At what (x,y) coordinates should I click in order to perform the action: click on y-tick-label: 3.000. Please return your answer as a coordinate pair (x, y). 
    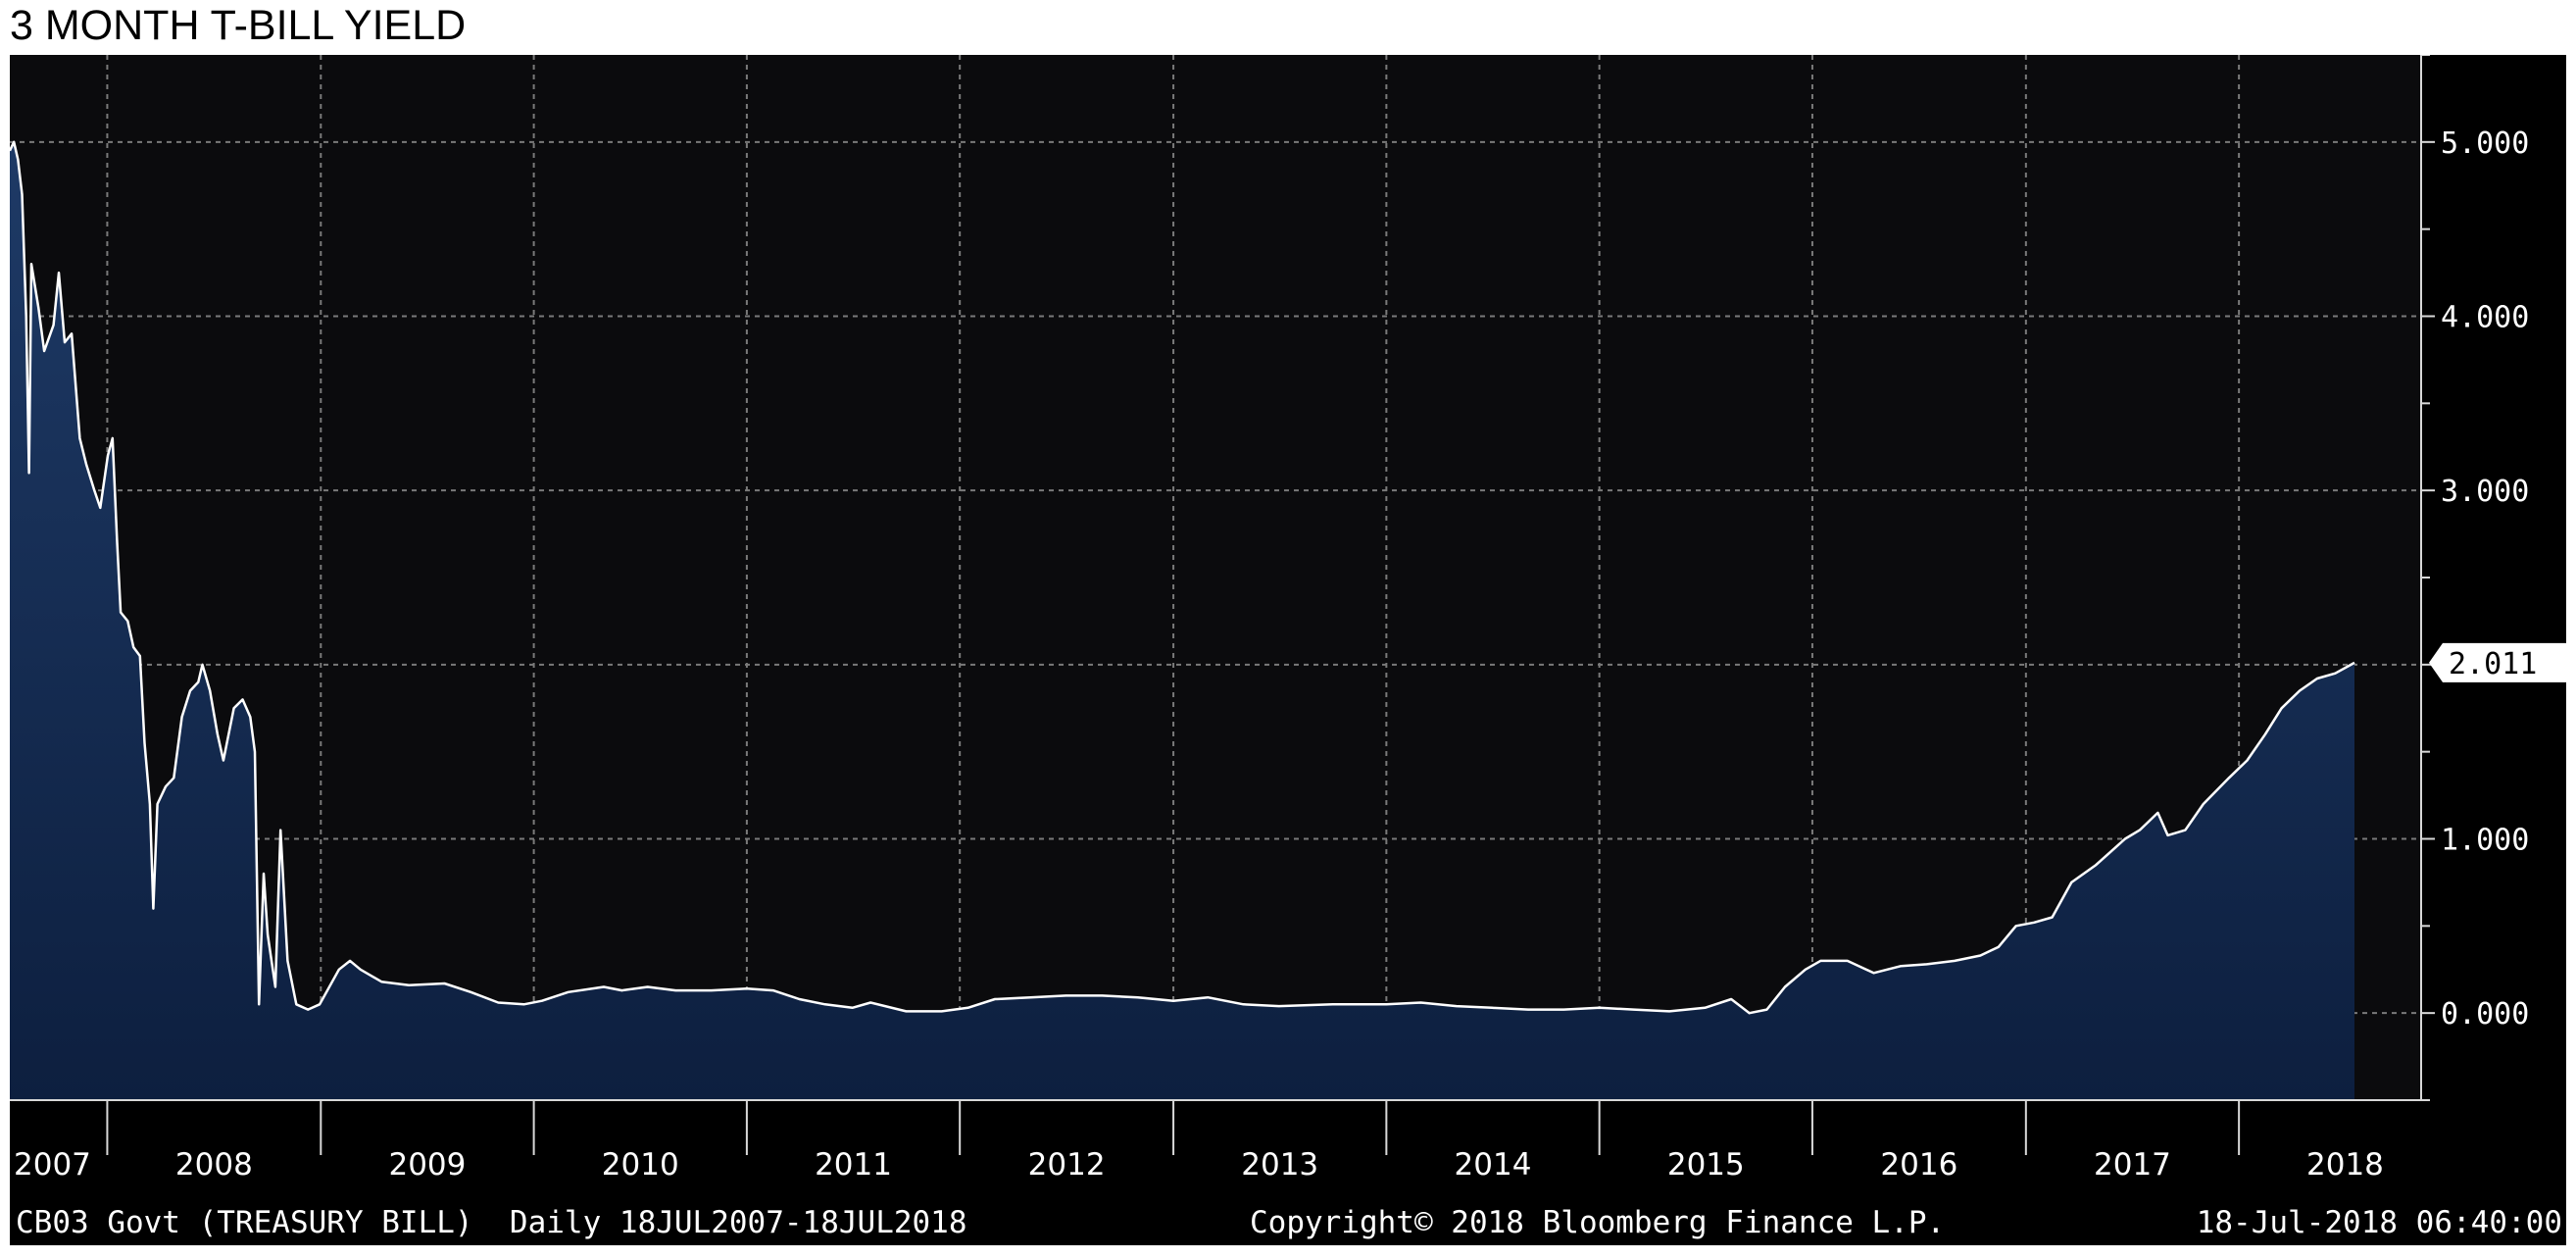
    Looking at the image, I should click on (2485, 492).